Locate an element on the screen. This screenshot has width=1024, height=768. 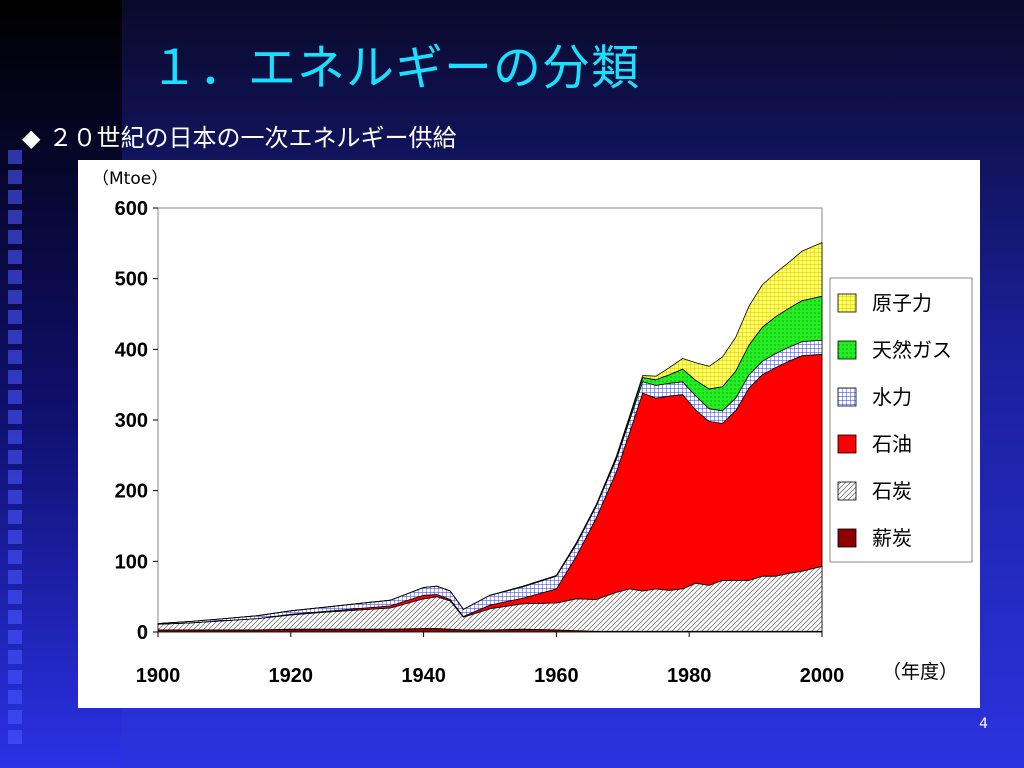
y-axis-label: （Mtoe） is located at coordinates (130, 179).